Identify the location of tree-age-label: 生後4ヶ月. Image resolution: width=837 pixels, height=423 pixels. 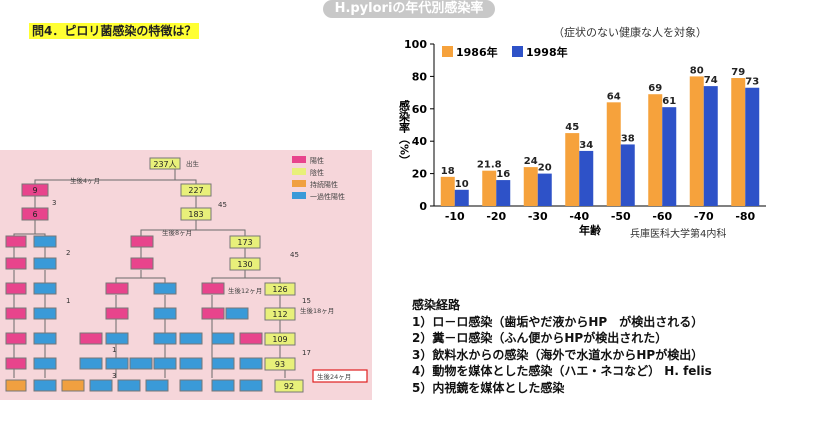
(85, 180).